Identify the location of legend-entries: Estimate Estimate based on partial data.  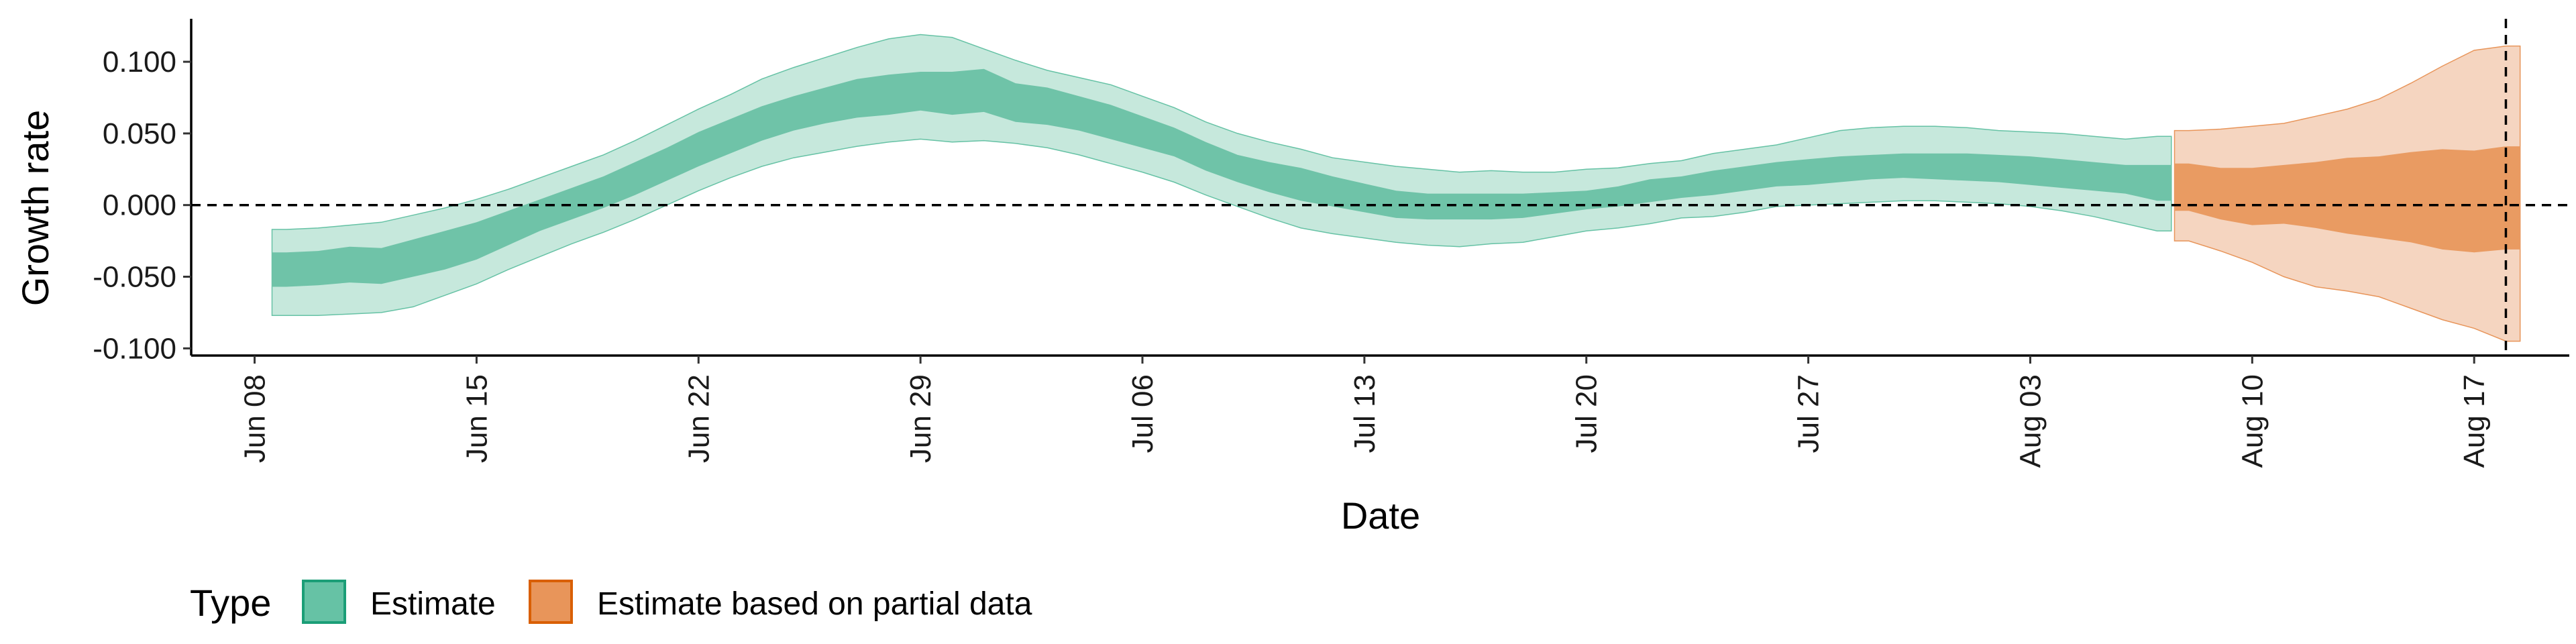
(667, 602).